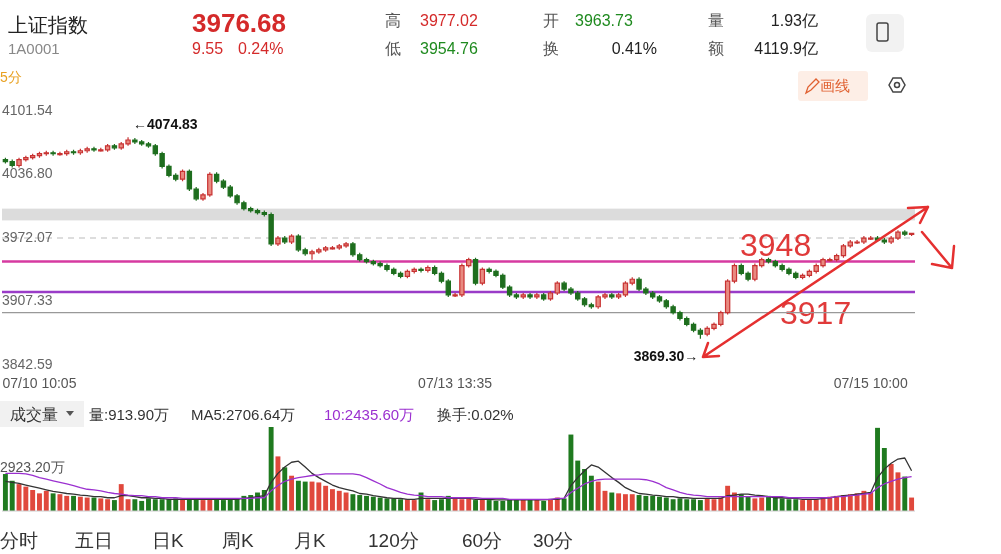 This screenshot has height=554, width=1001. Describe the element at coordinates (27, 173) in the screenshot. I see `y-tick-label: 4036.80` at that location.